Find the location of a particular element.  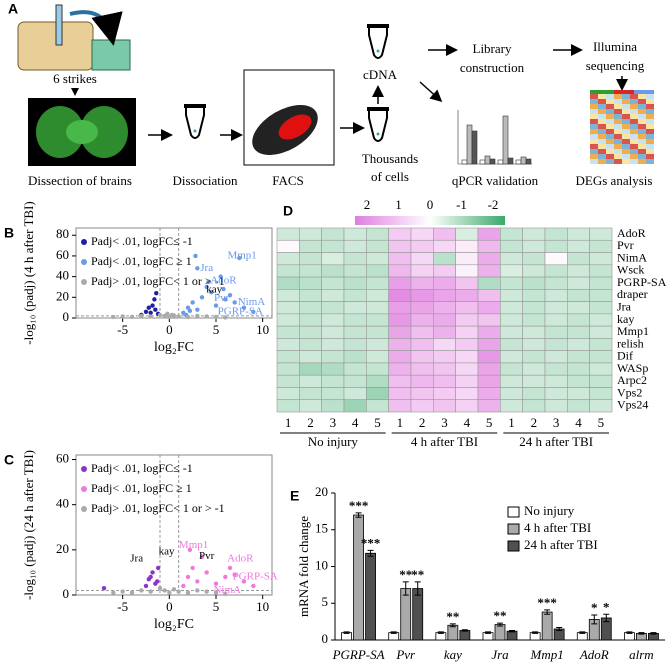

column-label: 2 is located at coordinates (534, 422).